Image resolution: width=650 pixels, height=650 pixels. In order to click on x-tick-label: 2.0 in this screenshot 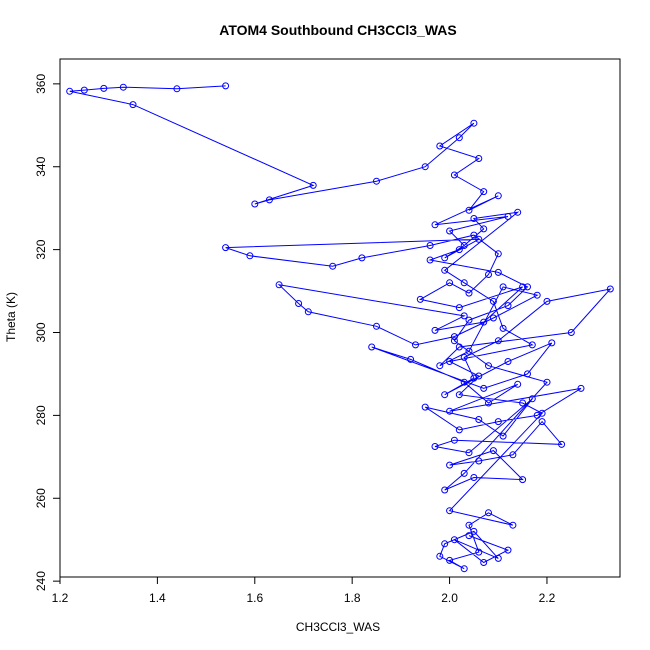, I will do `click(449, 598)`.